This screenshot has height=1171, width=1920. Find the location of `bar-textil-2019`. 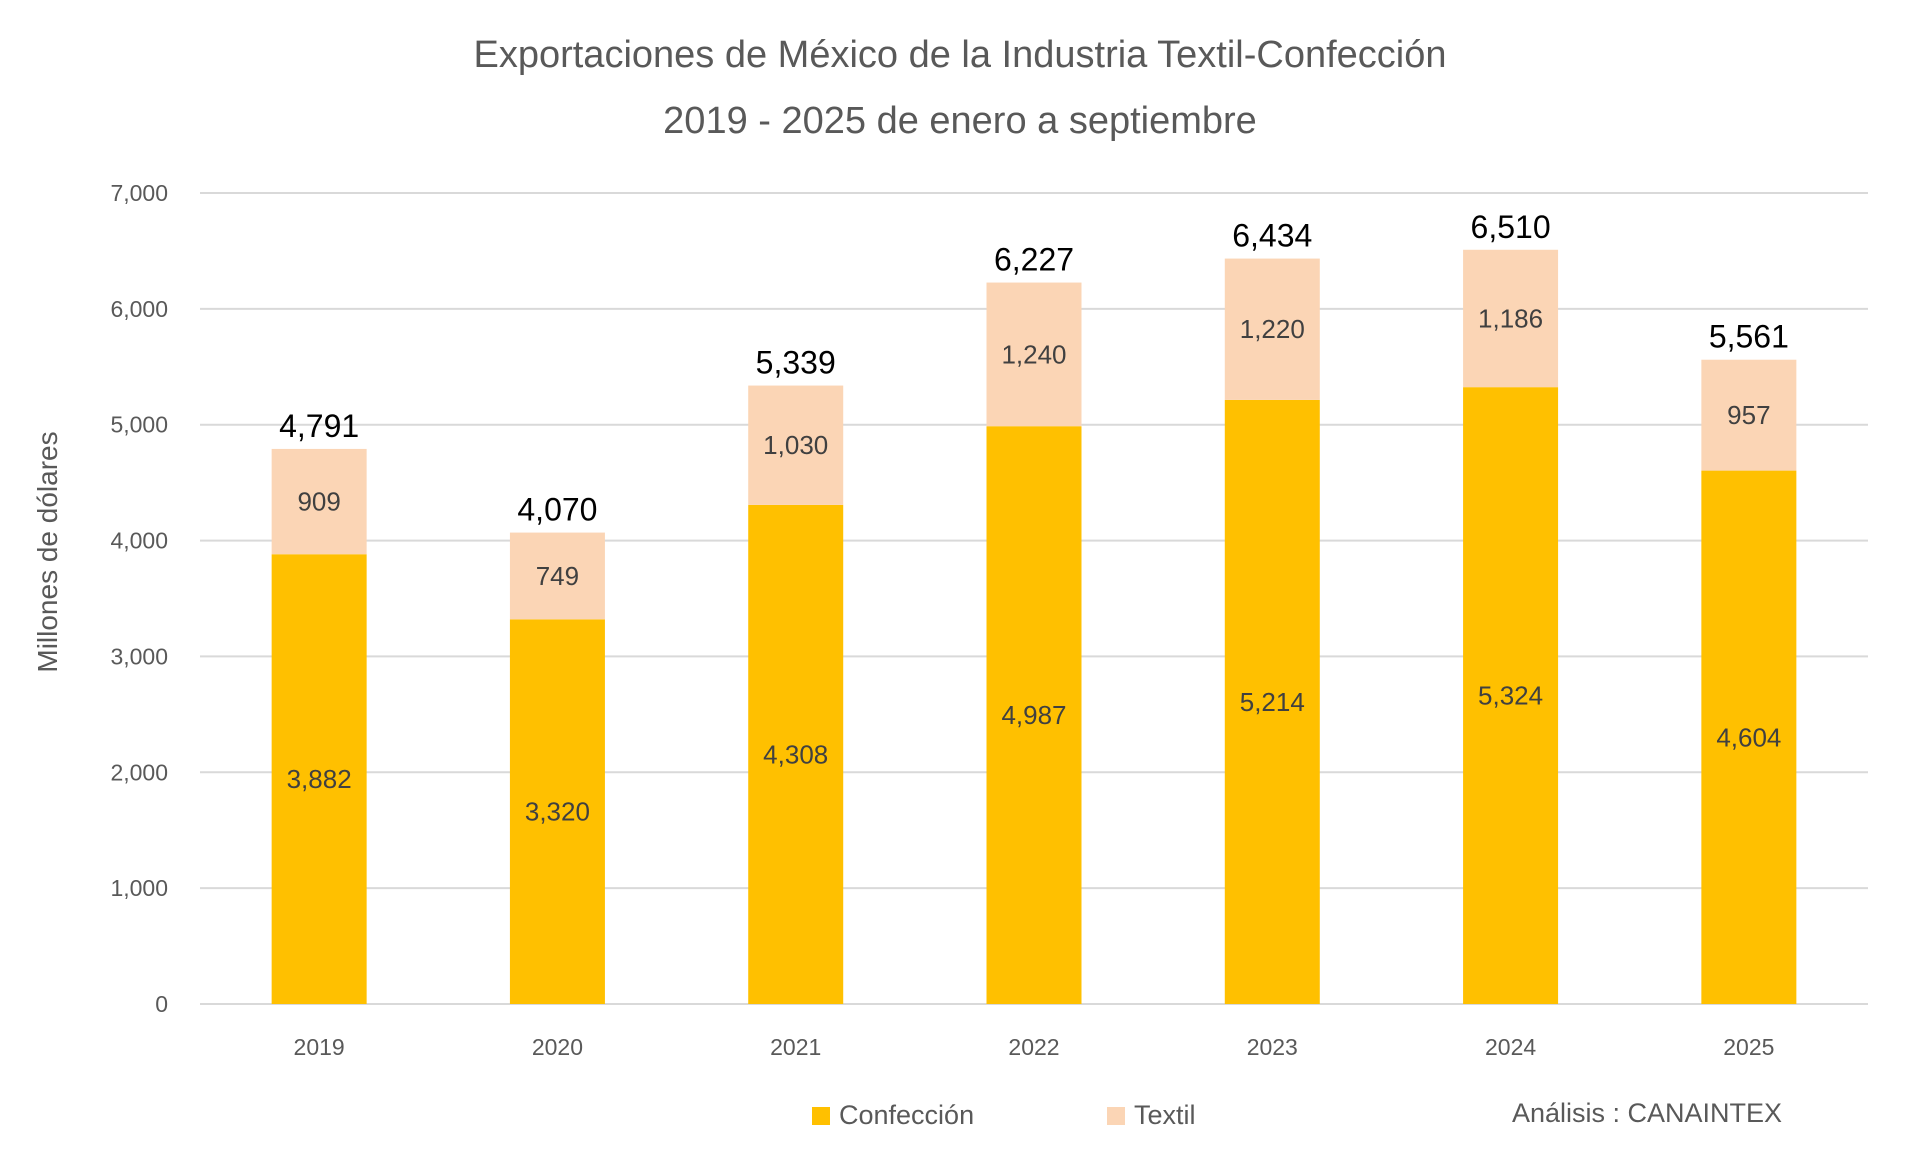

bar-textil-2019 is located at coordinates (319, 501).